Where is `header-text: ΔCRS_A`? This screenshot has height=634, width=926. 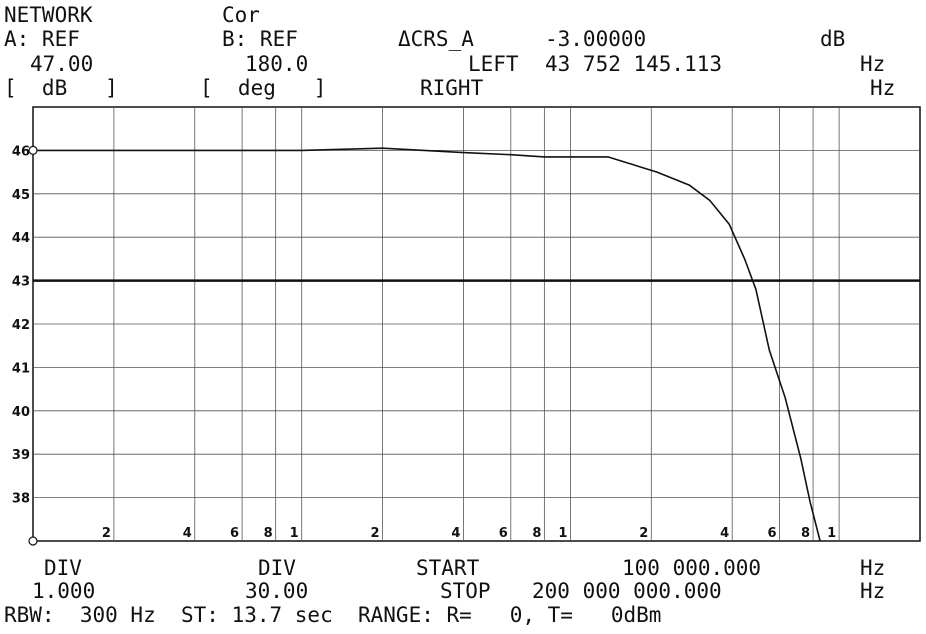
header-text: ΔCRS_A is located at coordinates (436, 39).